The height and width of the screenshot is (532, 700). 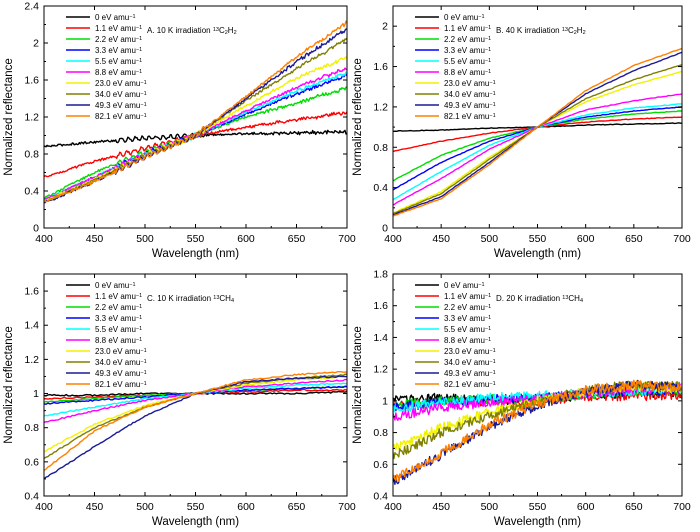 I want to click on panel-title: B. 40 K irradiation 13C2H2, so click(x=541, y=31).